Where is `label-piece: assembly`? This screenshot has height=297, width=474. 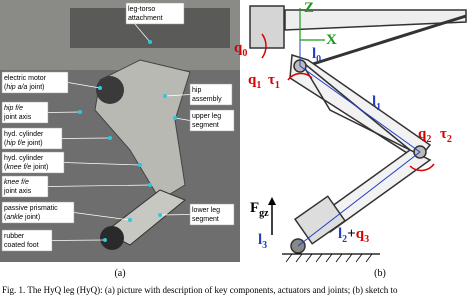
label-piece: assembly is located at coordinates (207, 99).